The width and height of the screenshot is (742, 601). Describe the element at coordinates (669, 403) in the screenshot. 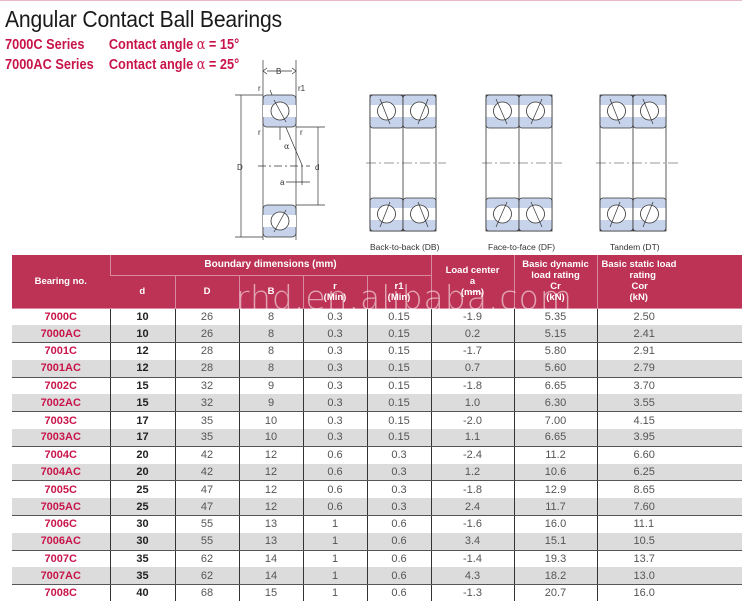

I see `cell-Cor: 3.55` at that location.